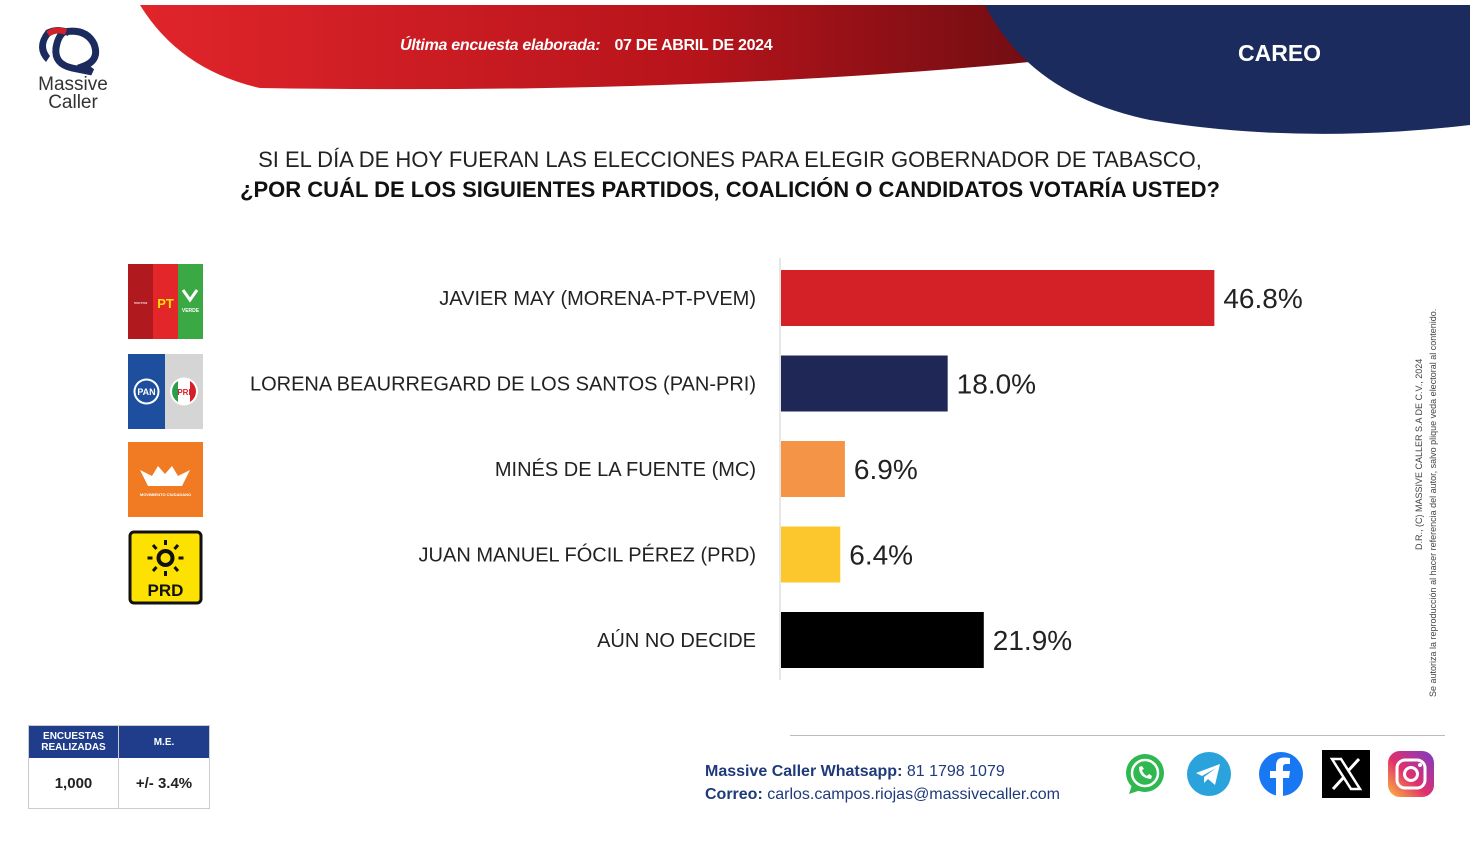 This screenshot has width=1470, height=843. What do you see at coordinates (165, 391) in the screenshot?
I see `pan-pri-logo: PAN PRI` at bounding box center [165, 391].